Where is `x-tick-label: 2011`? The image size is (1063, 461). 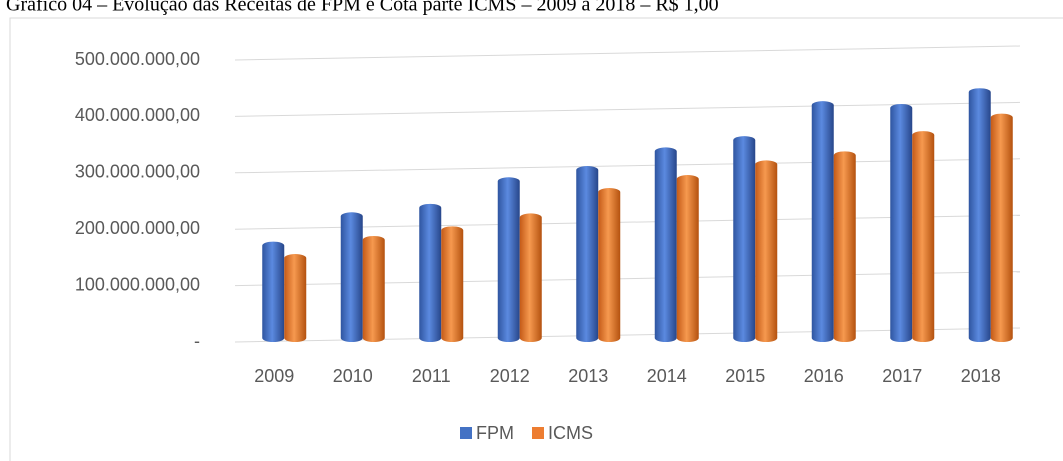 x-tick-label: 2011 is located at coordinates (431, 376).